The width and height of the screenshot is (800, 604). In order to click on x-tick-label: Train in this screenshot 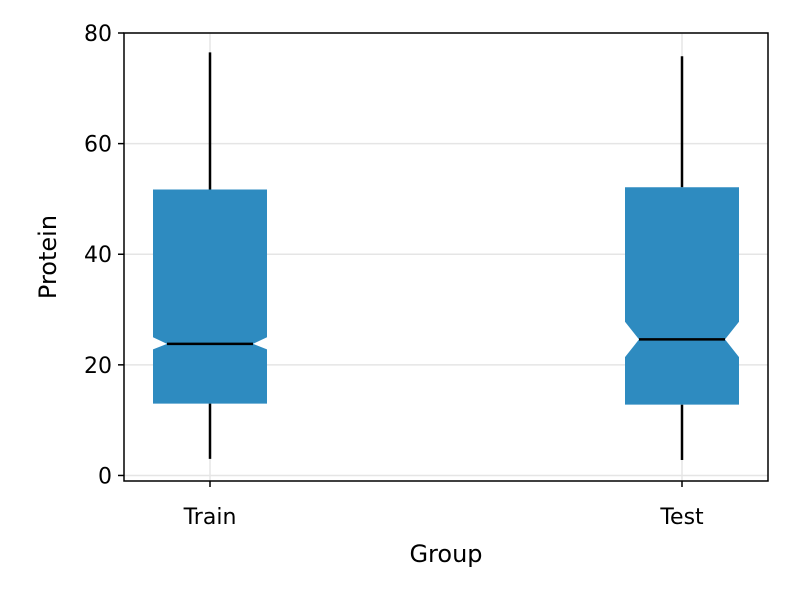, I will do `click(210, 517)`.